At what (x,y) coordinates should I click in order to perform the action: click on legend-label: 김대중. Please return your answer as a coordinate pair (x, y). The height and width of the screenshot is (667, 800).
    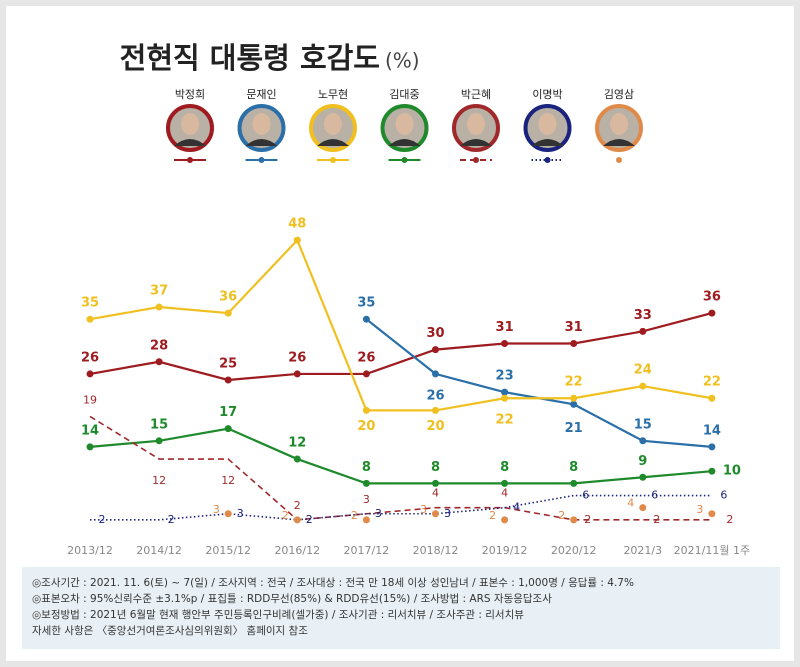
    Looking at the image, I should click on (404, 94).